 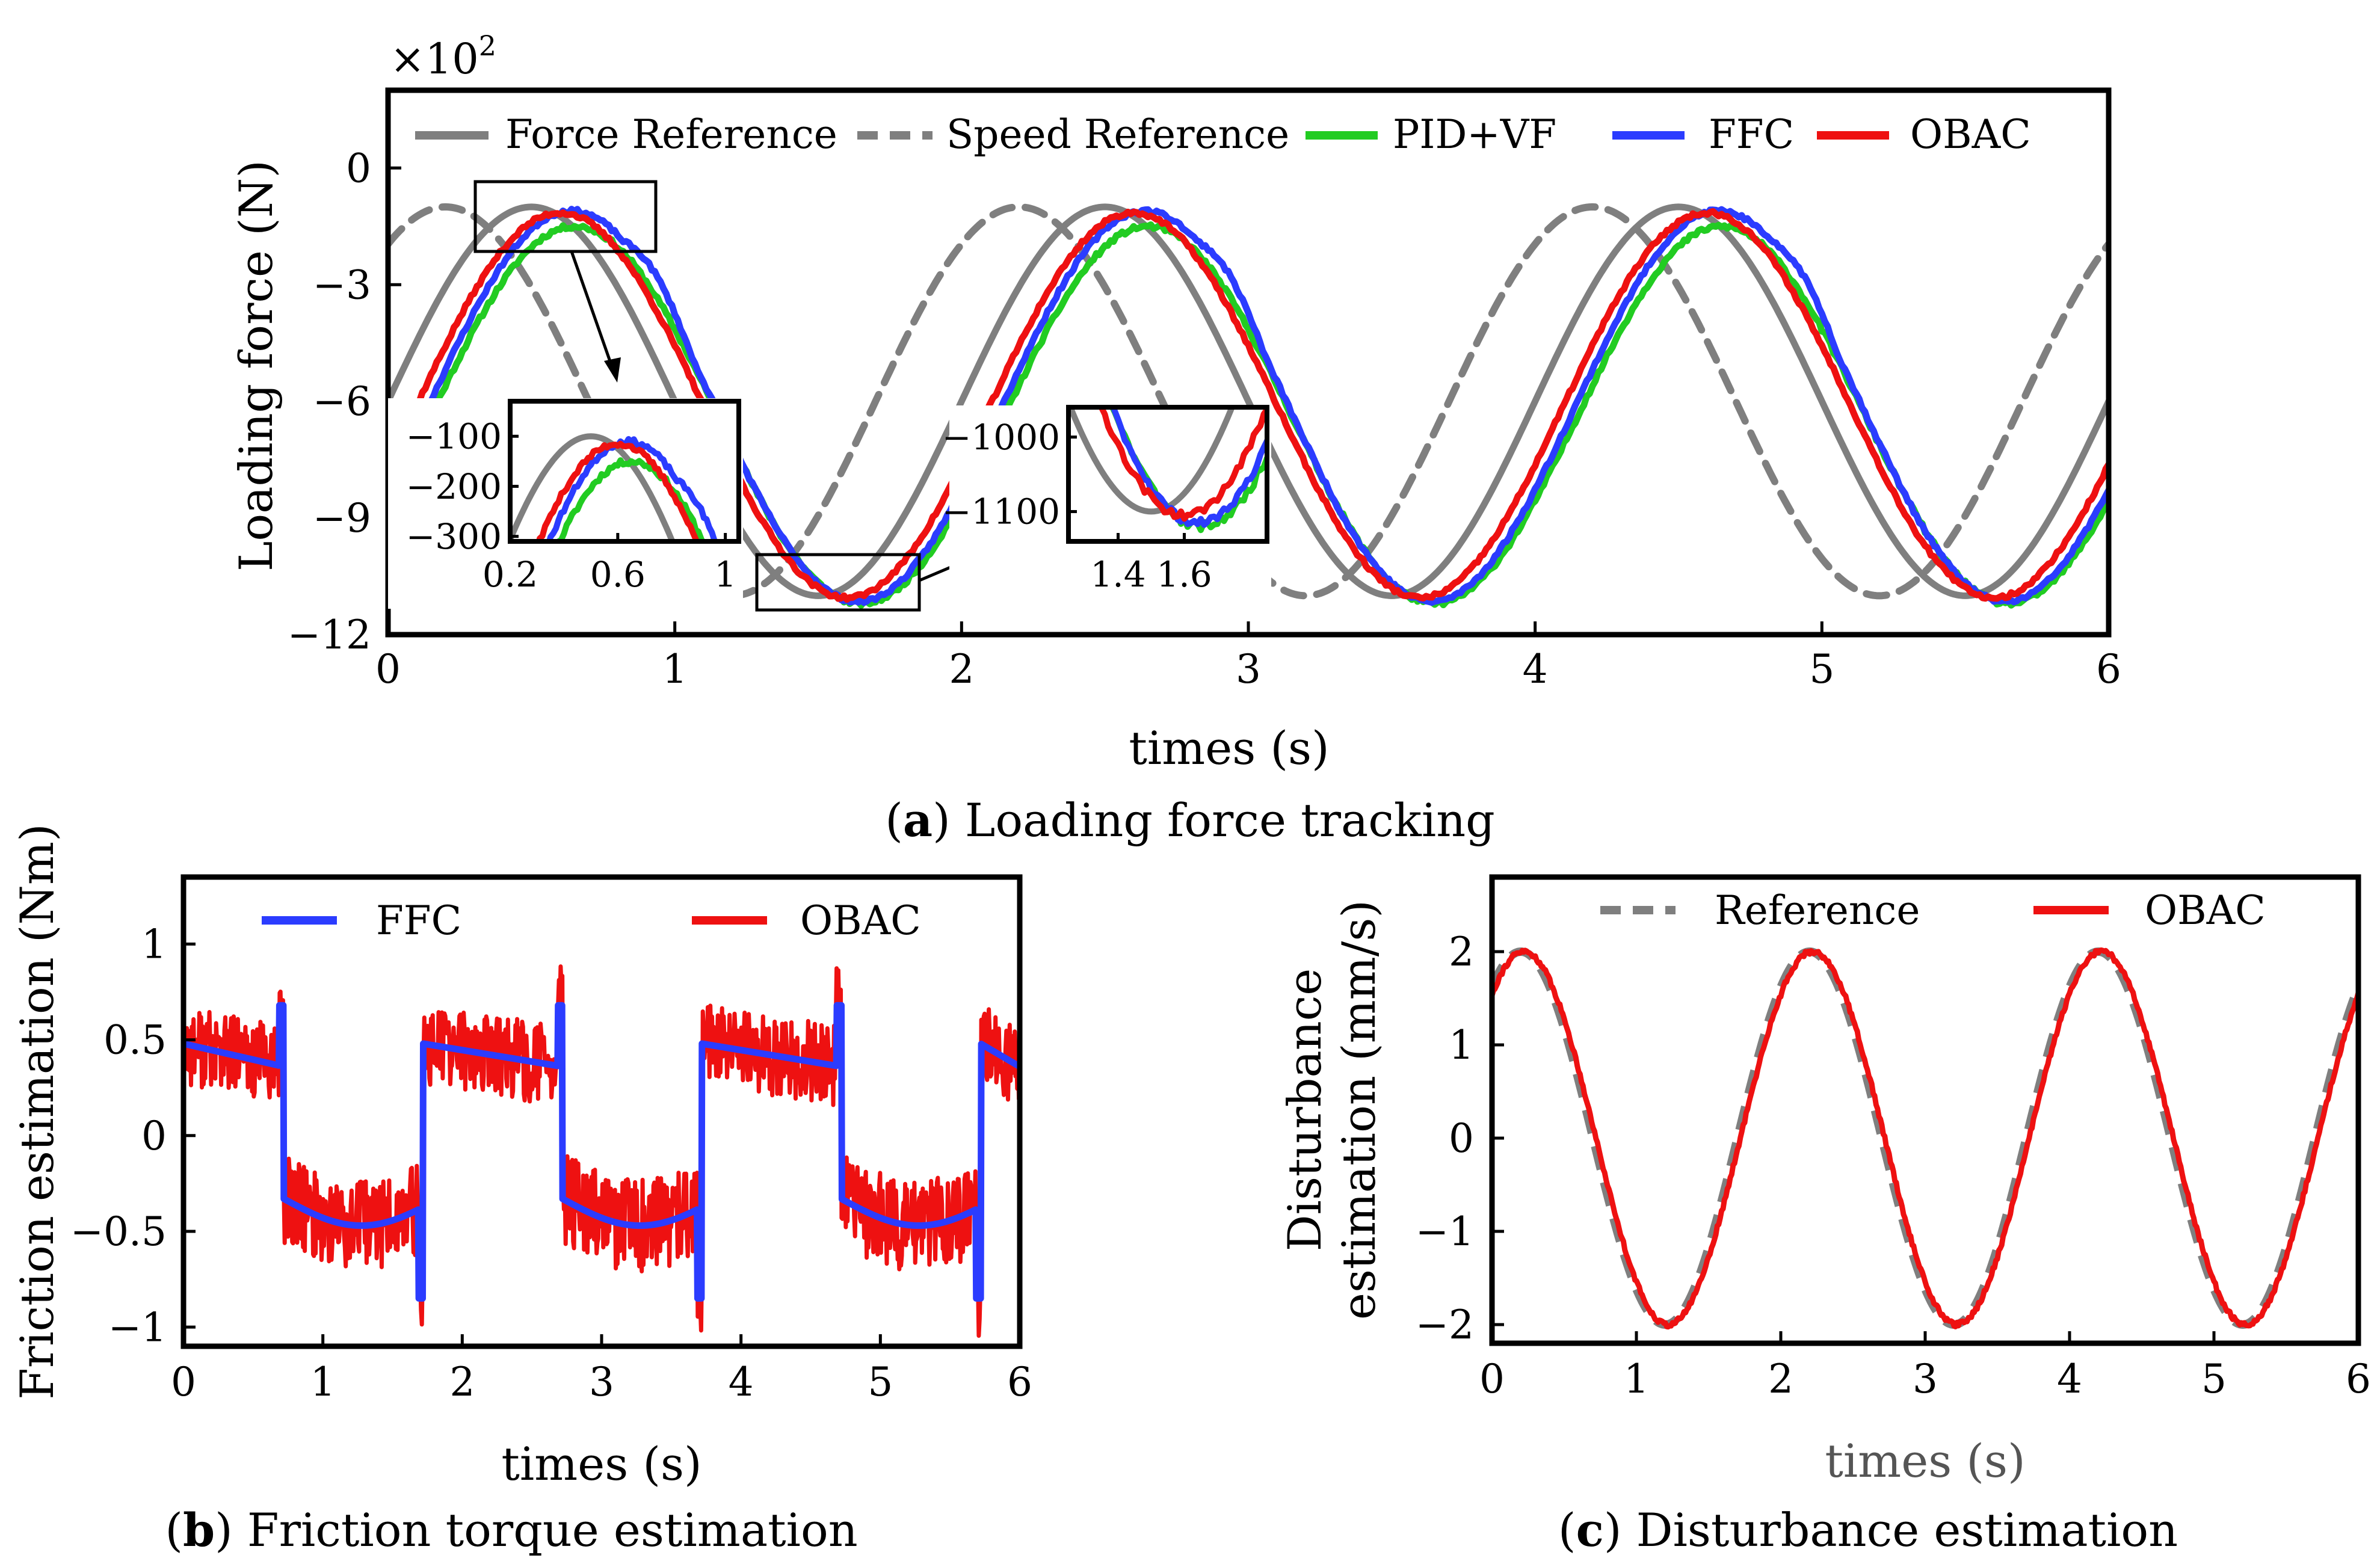 I want to click on panel-b-ylabel: Friction estimation (Nm), so click(x=37, y=1111).